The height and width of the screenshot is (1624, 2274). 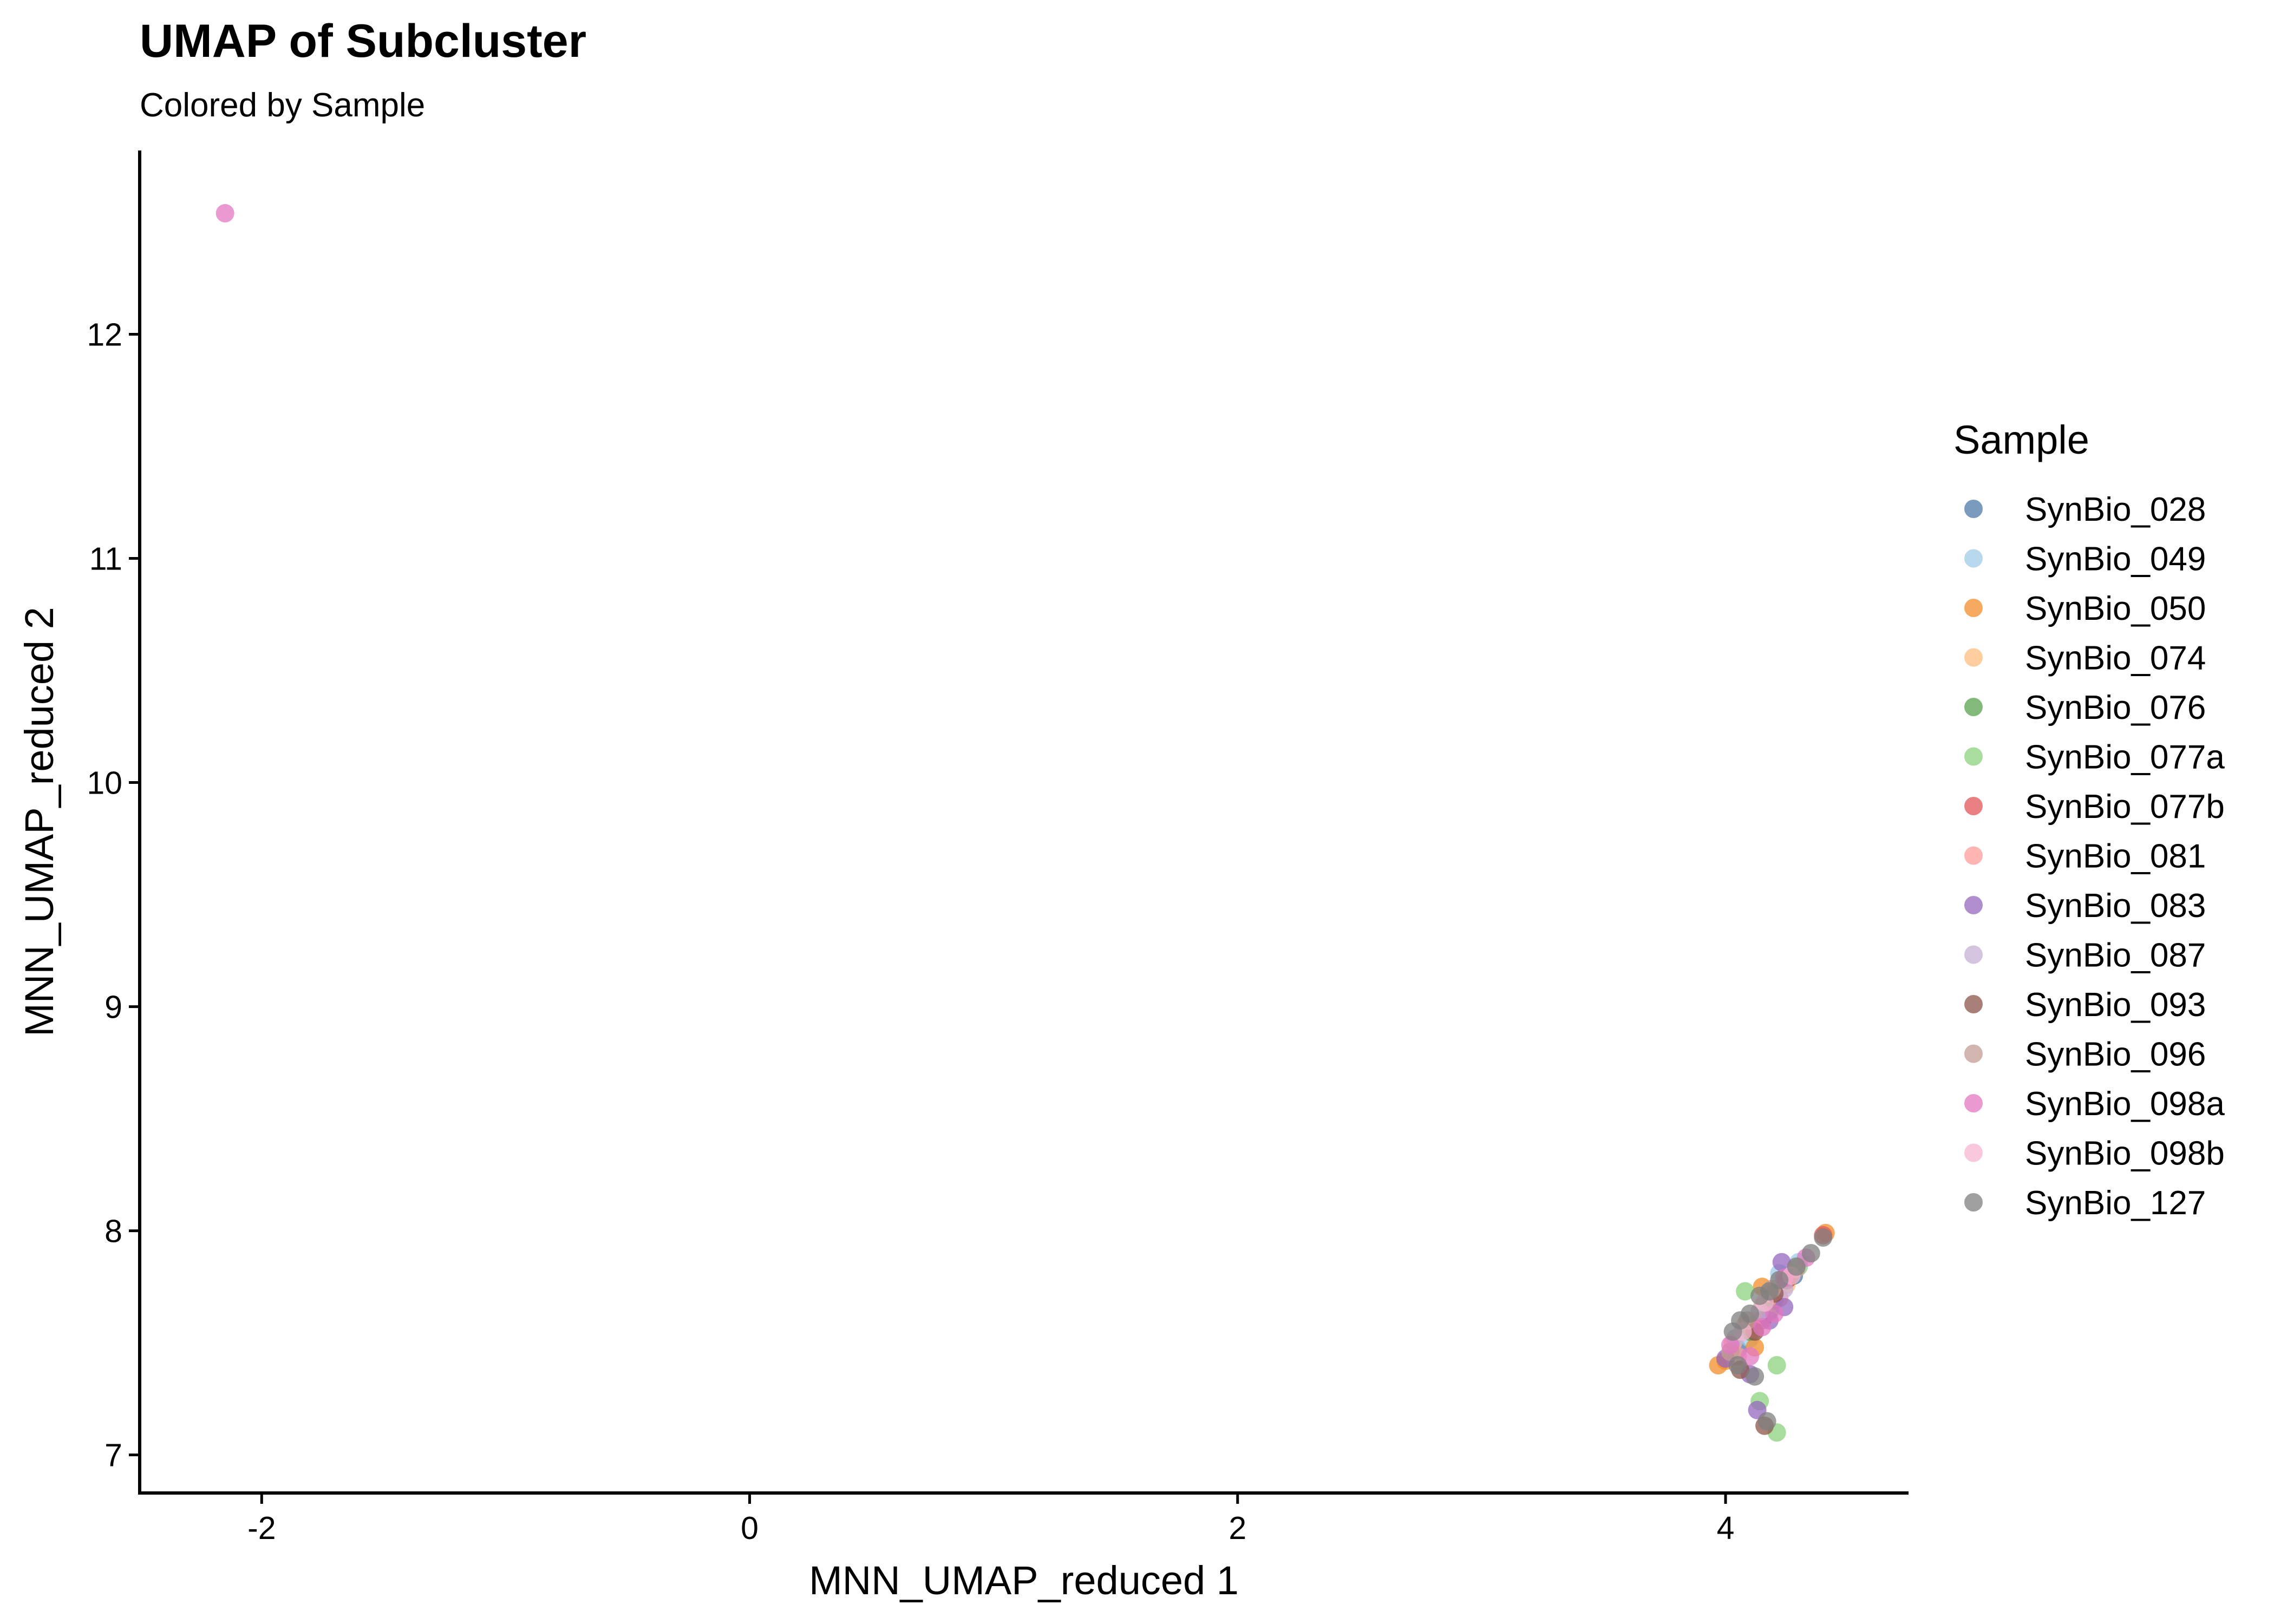 What do you see at coordinates (105, 334) in the screenshot?
I see `y-tick-label: 12` at bounding box center [105, 334].